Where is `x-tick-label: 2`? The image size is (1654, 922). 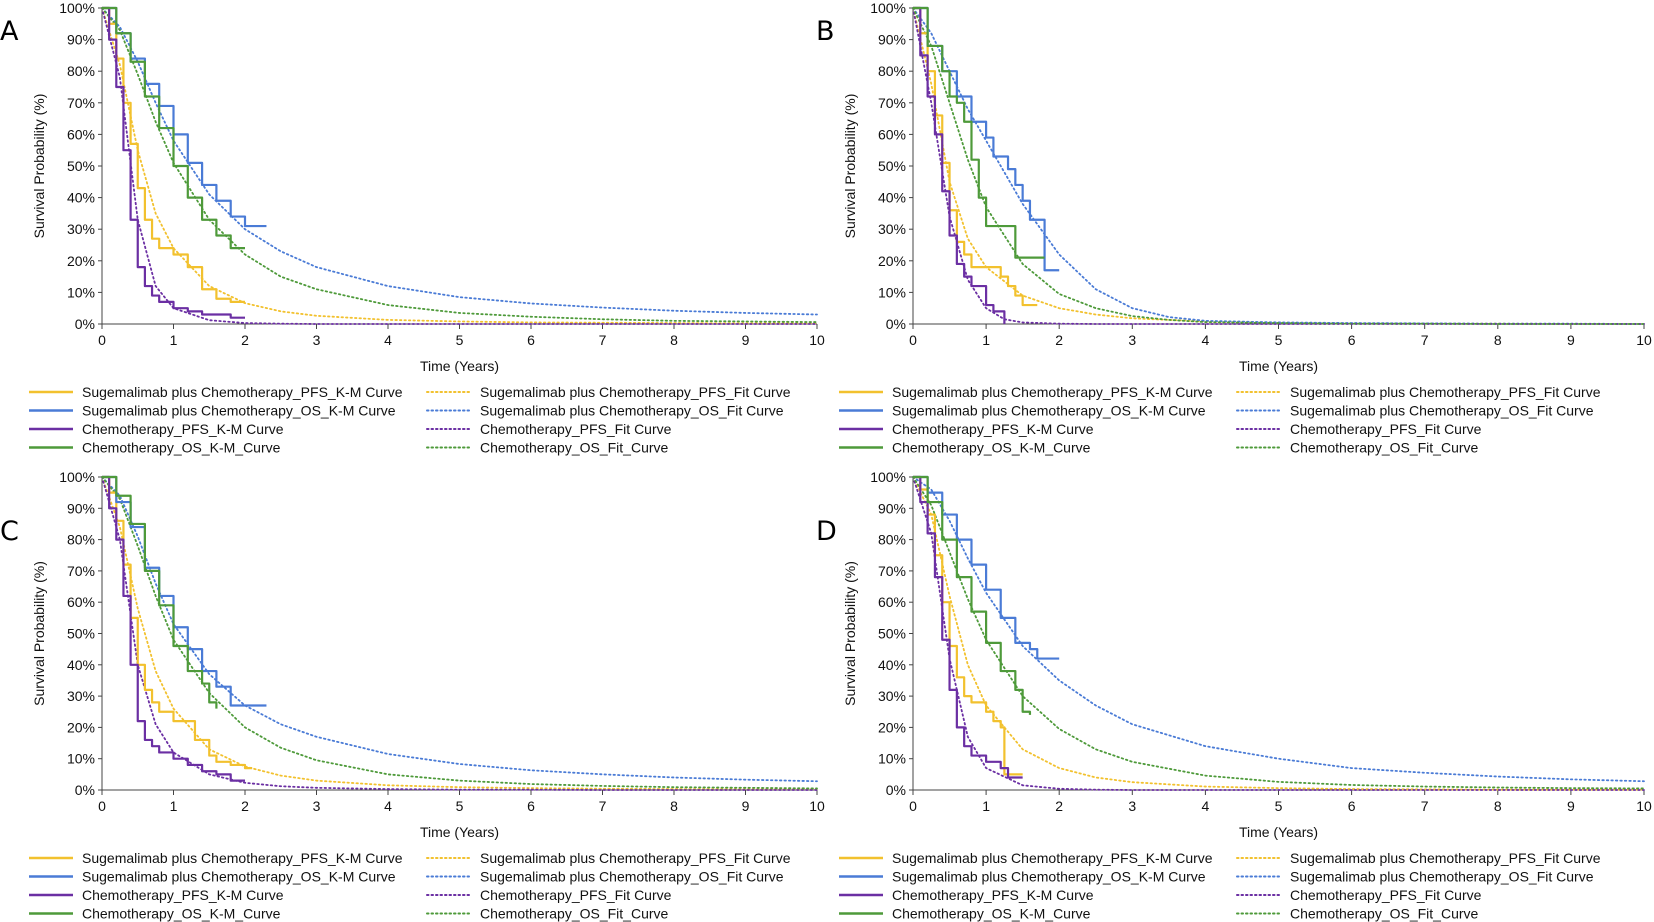 x-tick-label: 2 is located at coordinates (1059, 806).